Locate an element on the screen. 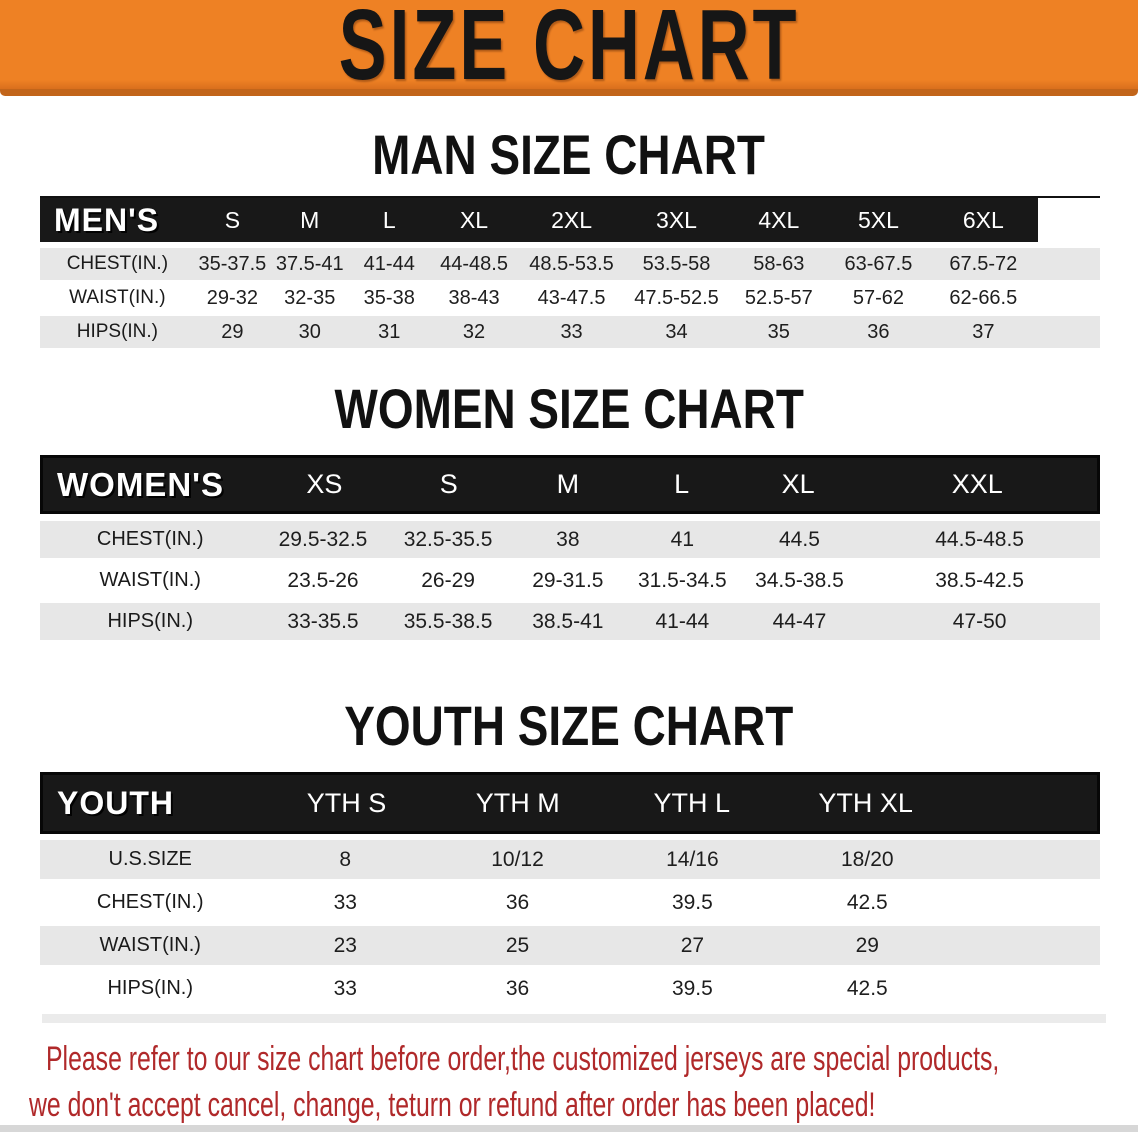  size-value-cell: 34 is located at coordinates (676, 331).